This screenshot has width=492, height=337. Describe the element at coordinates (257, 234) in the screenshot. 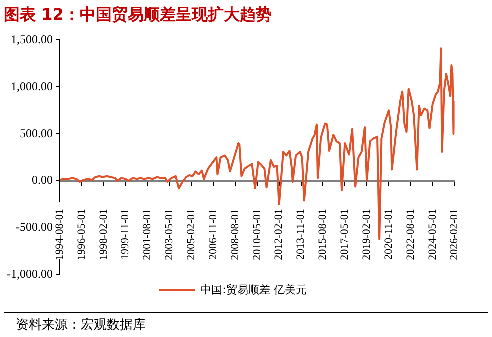

I see `x-tick-label: 2010-05-01` at that location.